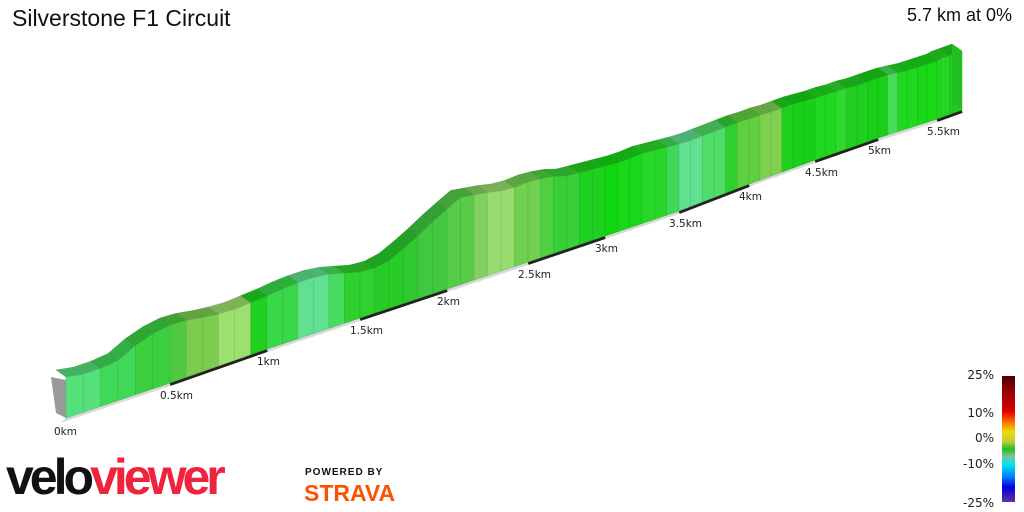  I want to click on distance-tick-label: 1.5km, so click(366, 331).